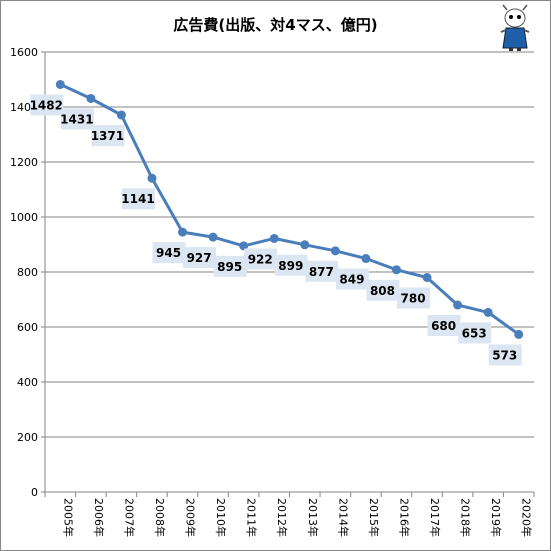 The width and height of the screenshot is (551, 551). I want to click on y-tick-label: 0, so click(34, 492).